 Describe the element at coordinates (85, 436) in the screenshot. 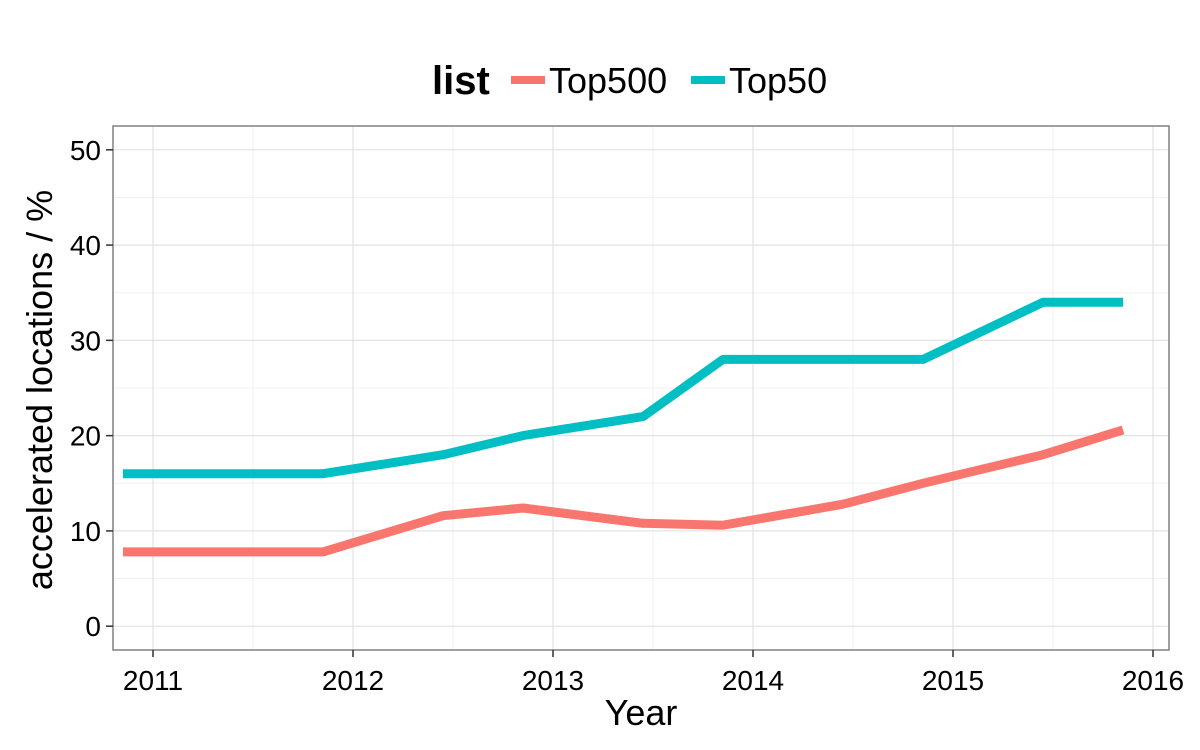

I see `y-tick-label: 20` at that location.